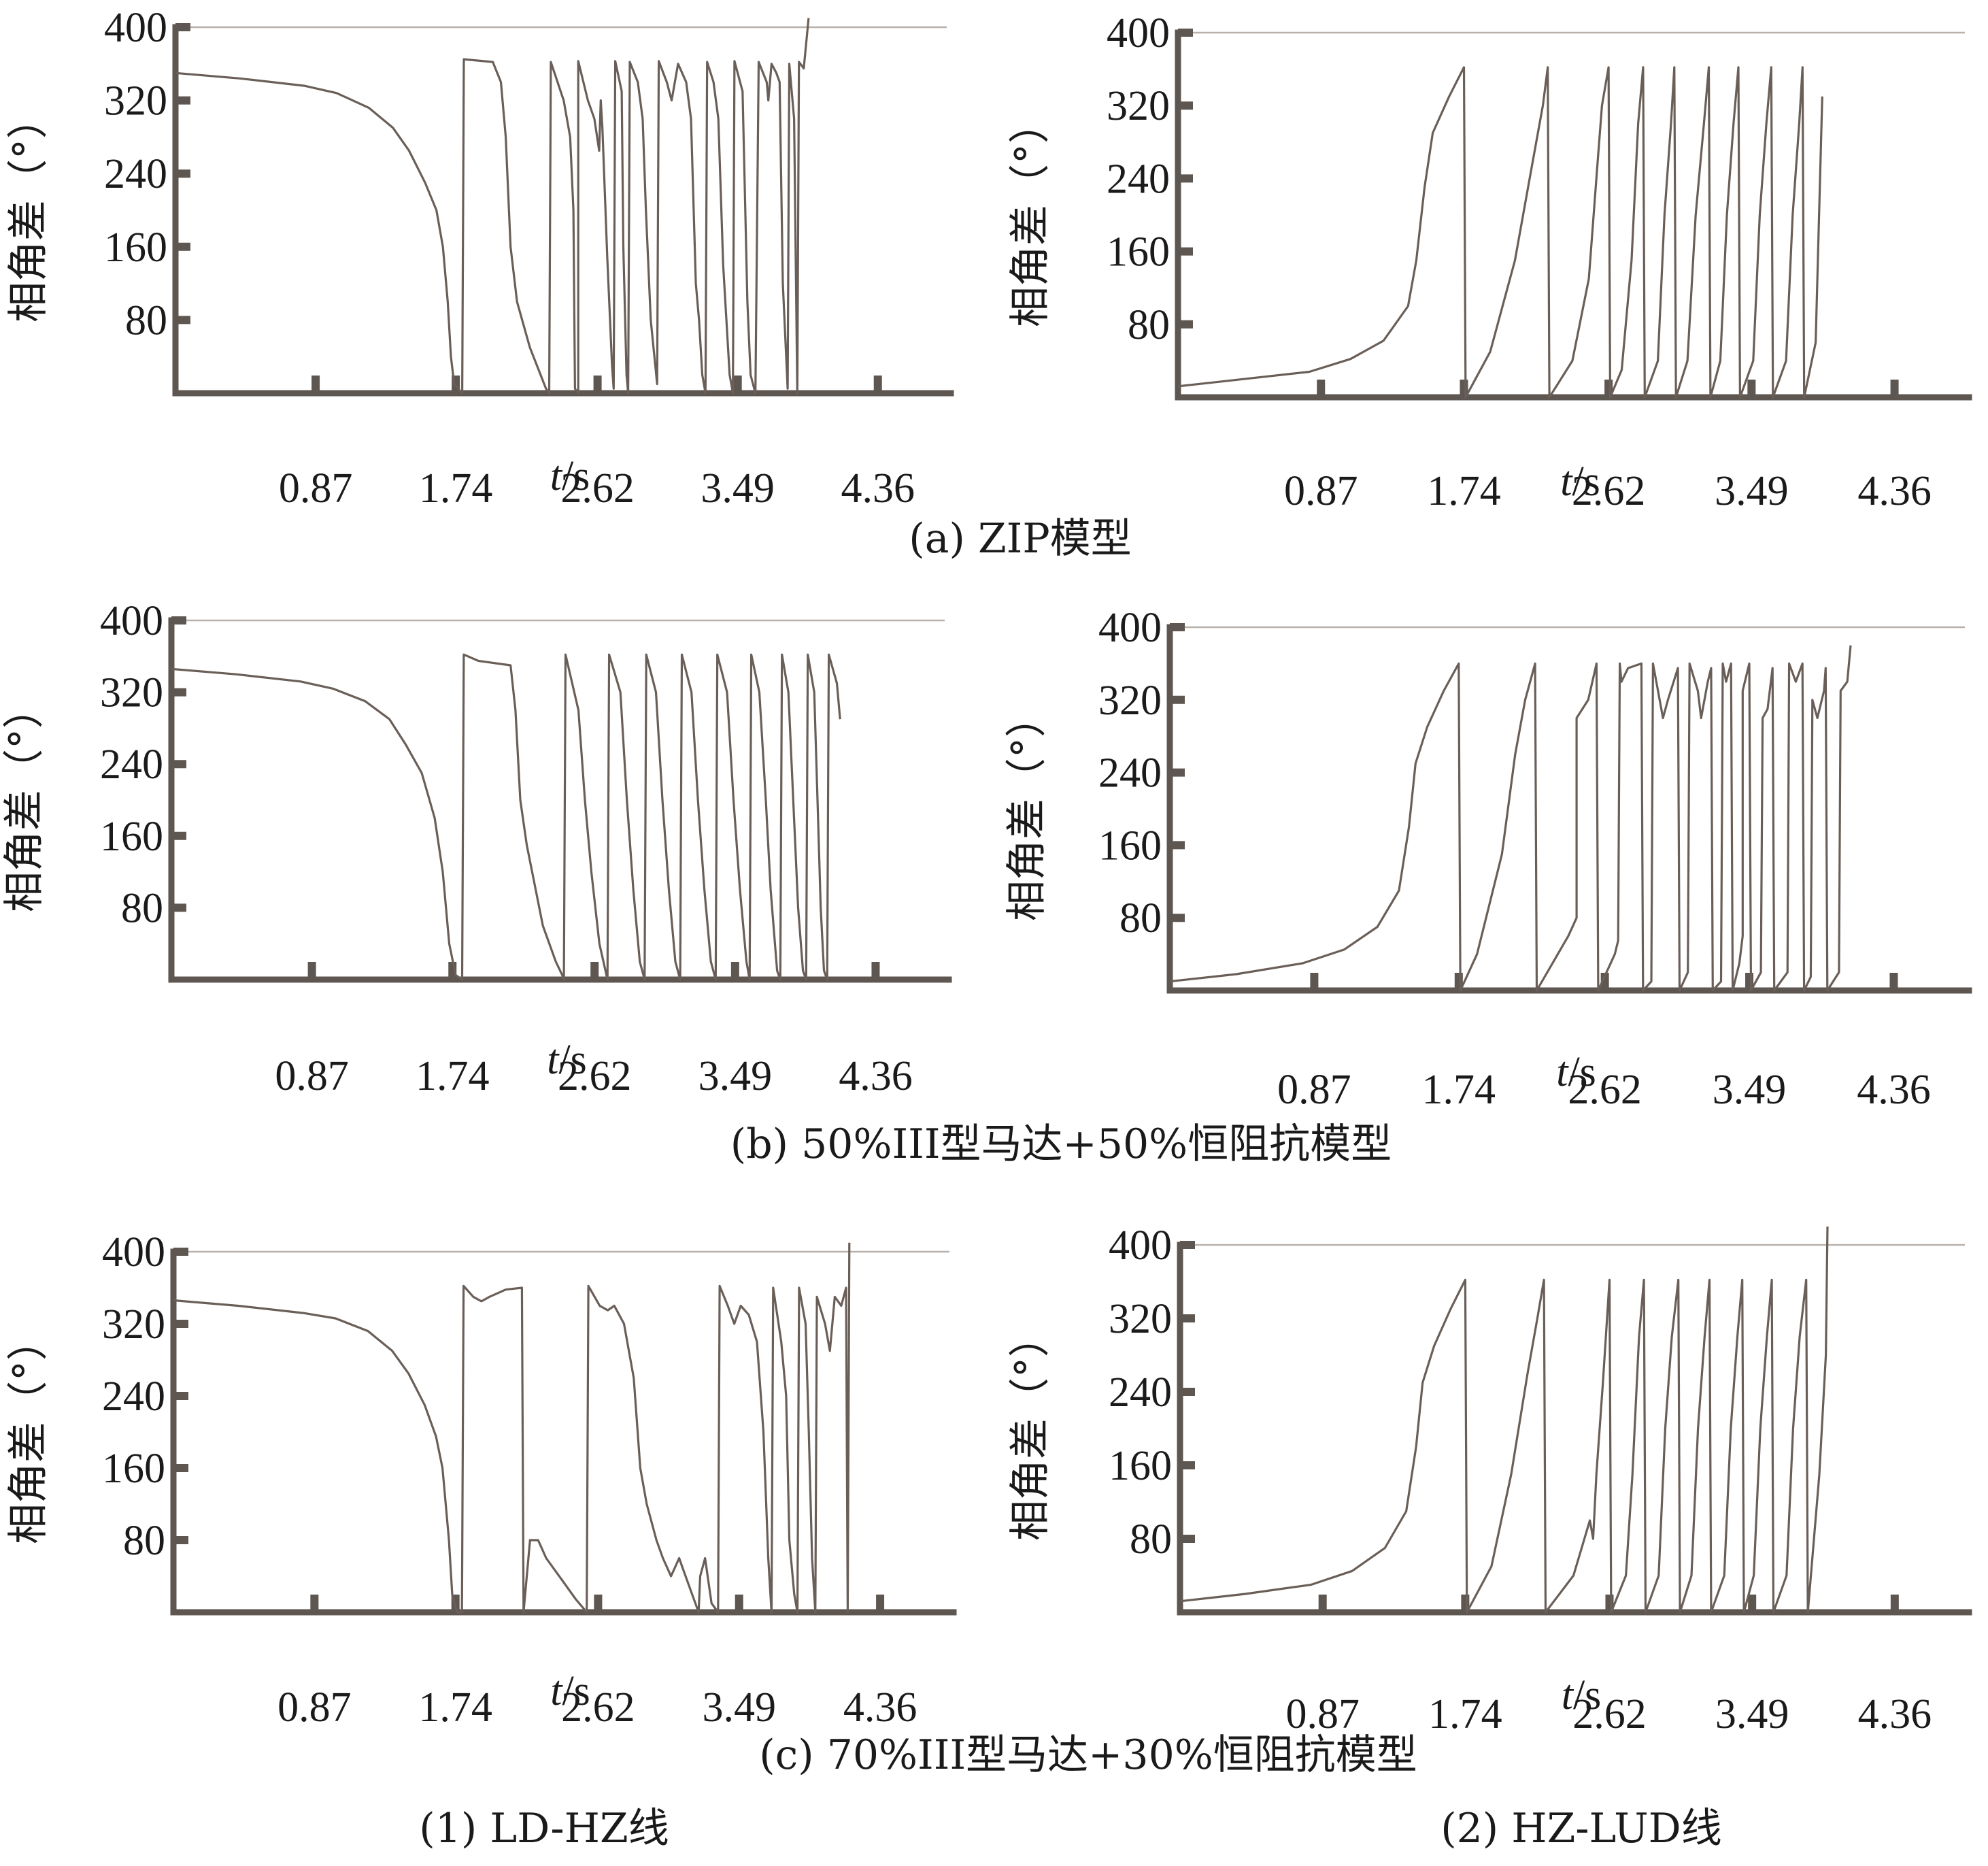 Image resolution: width=1988 pixels, height=1866 pixels. I want to click on caption-c: (c) 70%III型马达+30%恒阻抗模型, so click(1088, 1755).